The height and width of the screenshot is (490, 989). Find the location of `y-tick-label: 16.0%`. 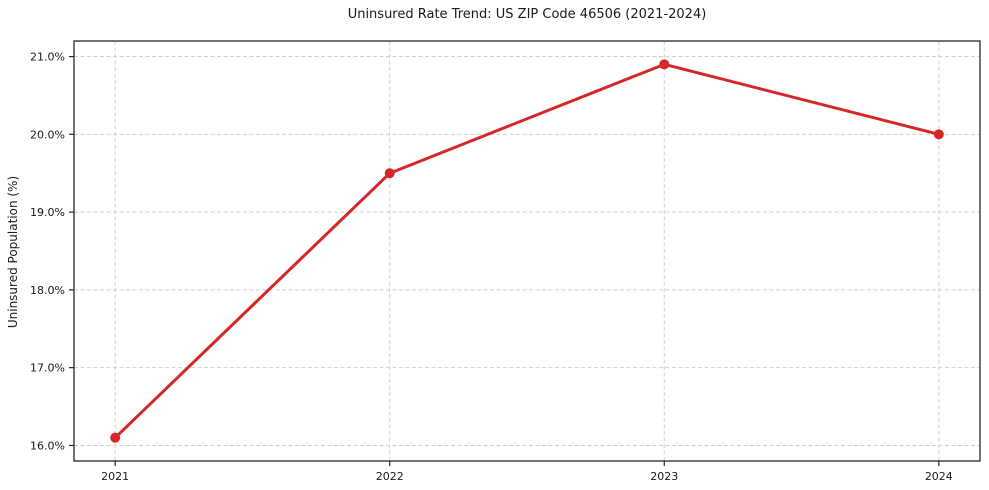

y-tick-label: 16.0% is located at coordinates (47, 445).